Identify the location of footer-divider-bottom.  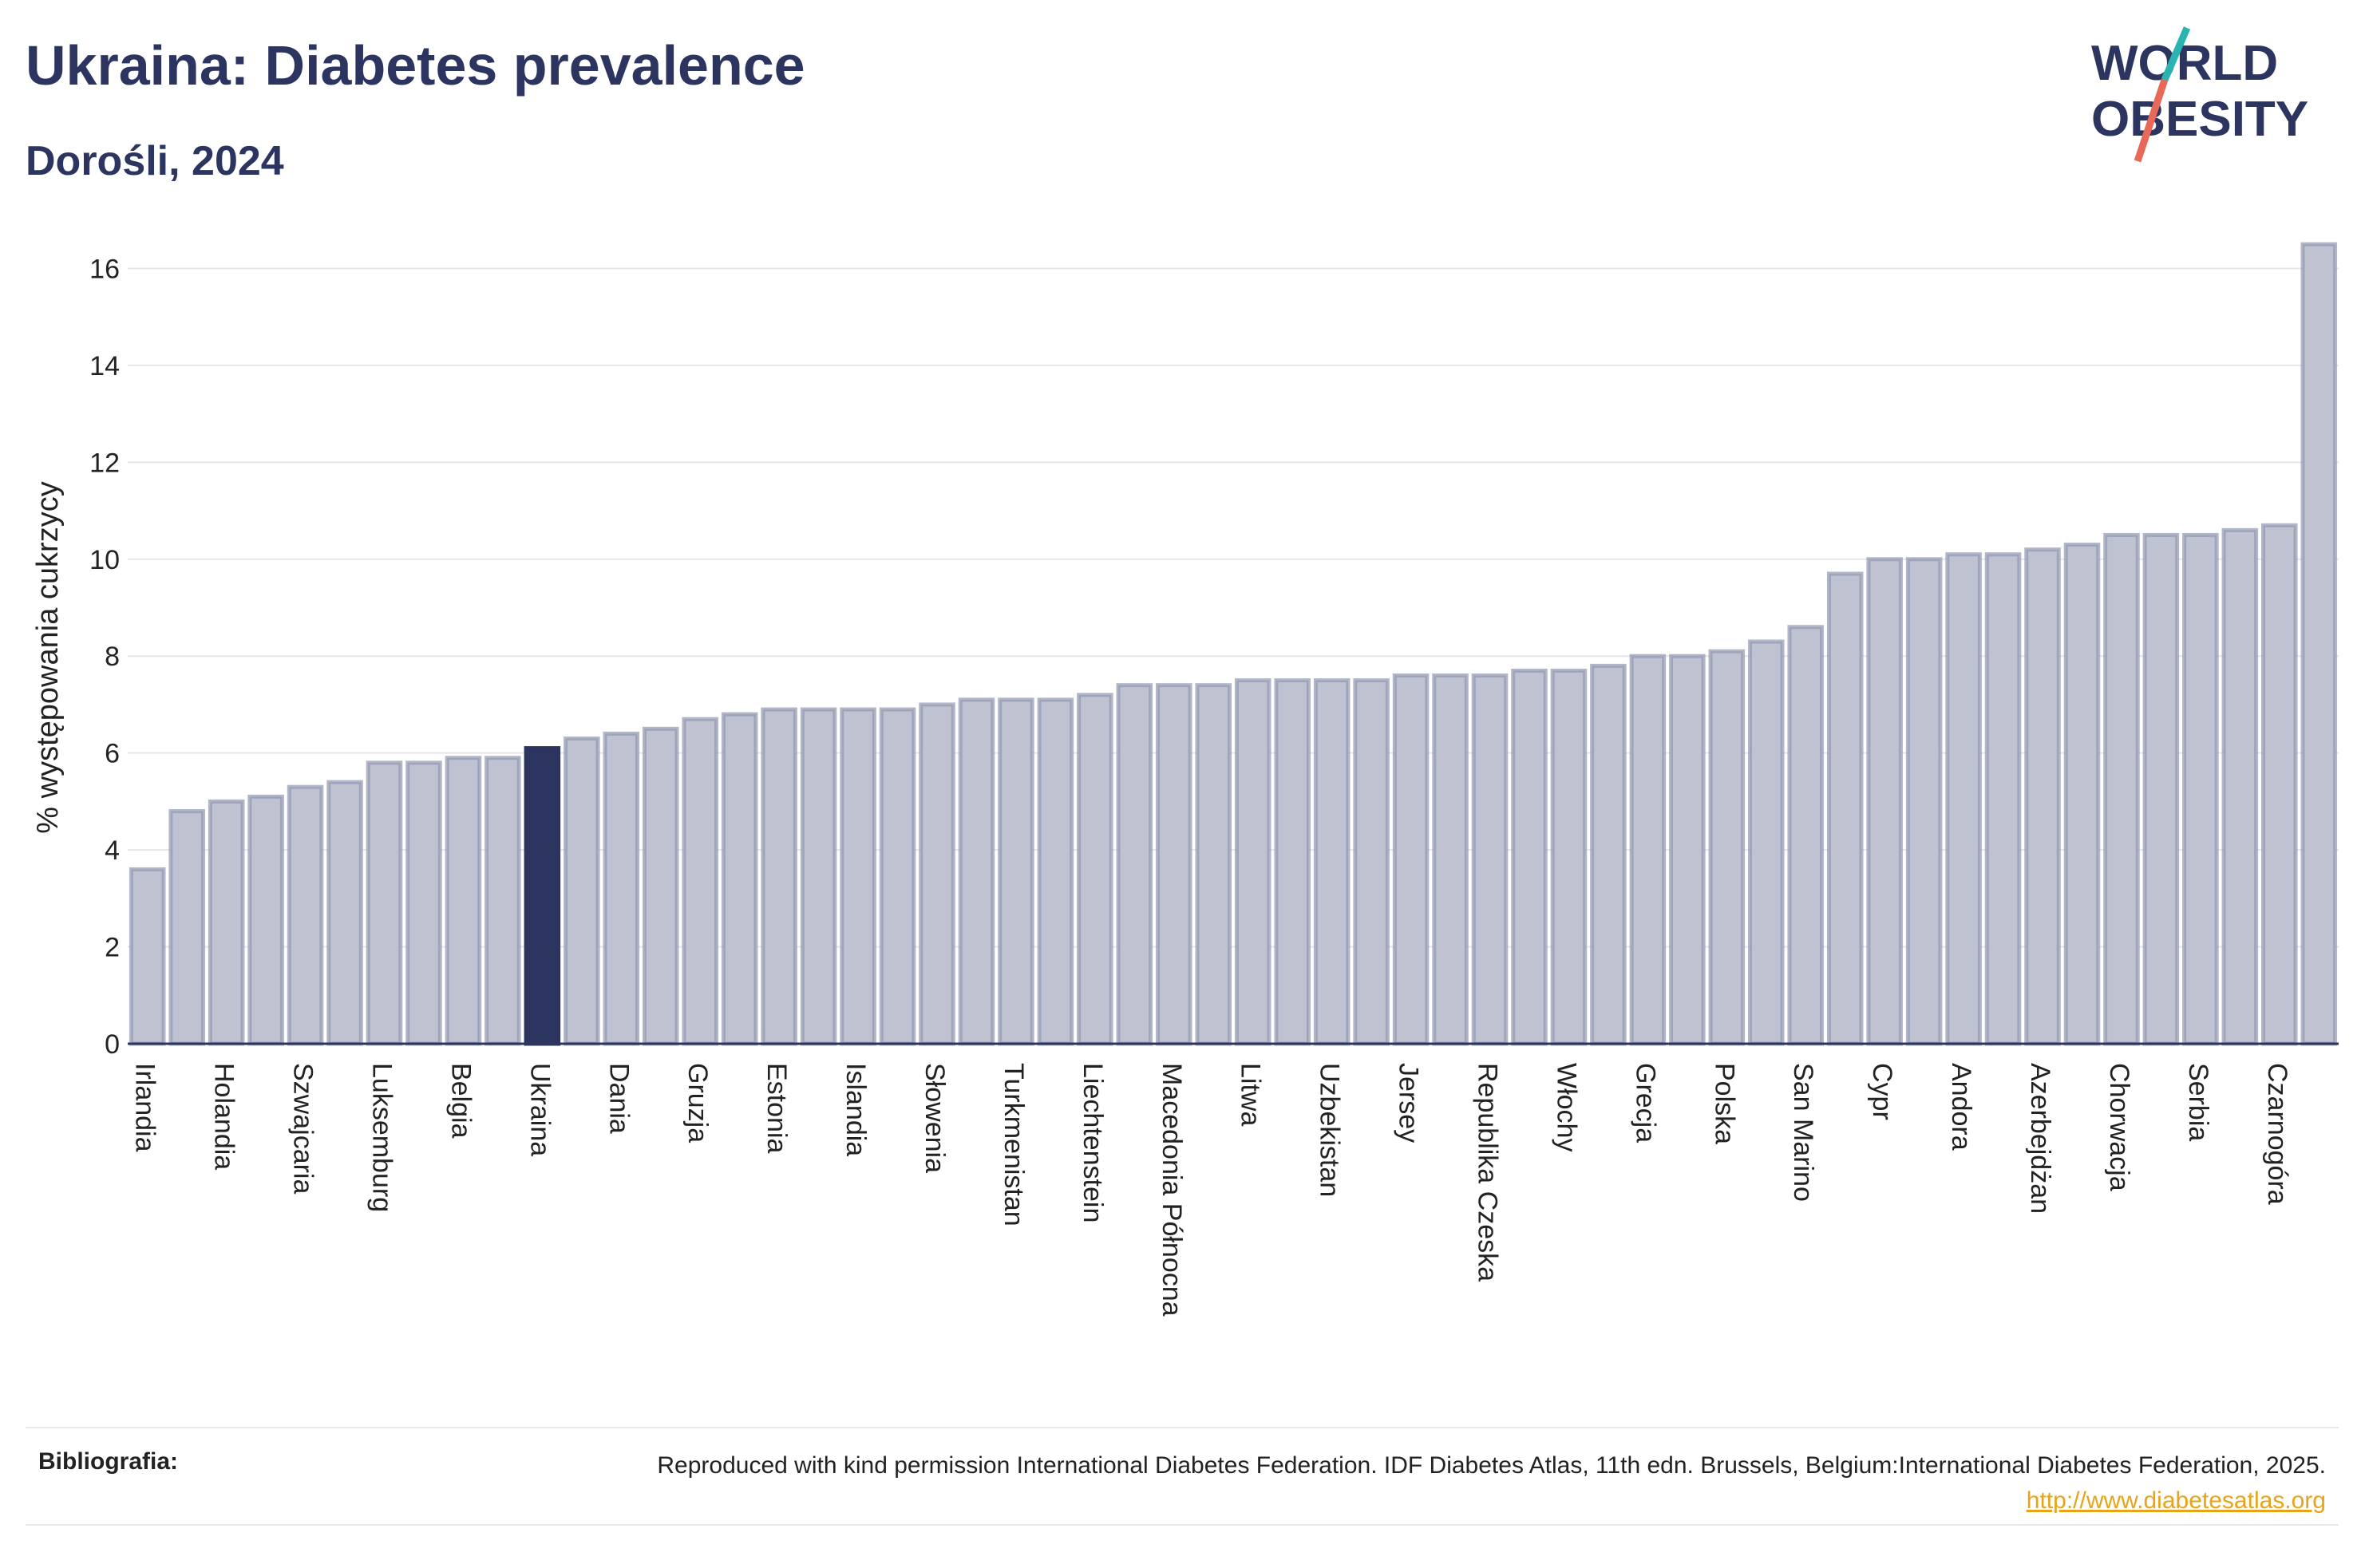
(1182, 1525).